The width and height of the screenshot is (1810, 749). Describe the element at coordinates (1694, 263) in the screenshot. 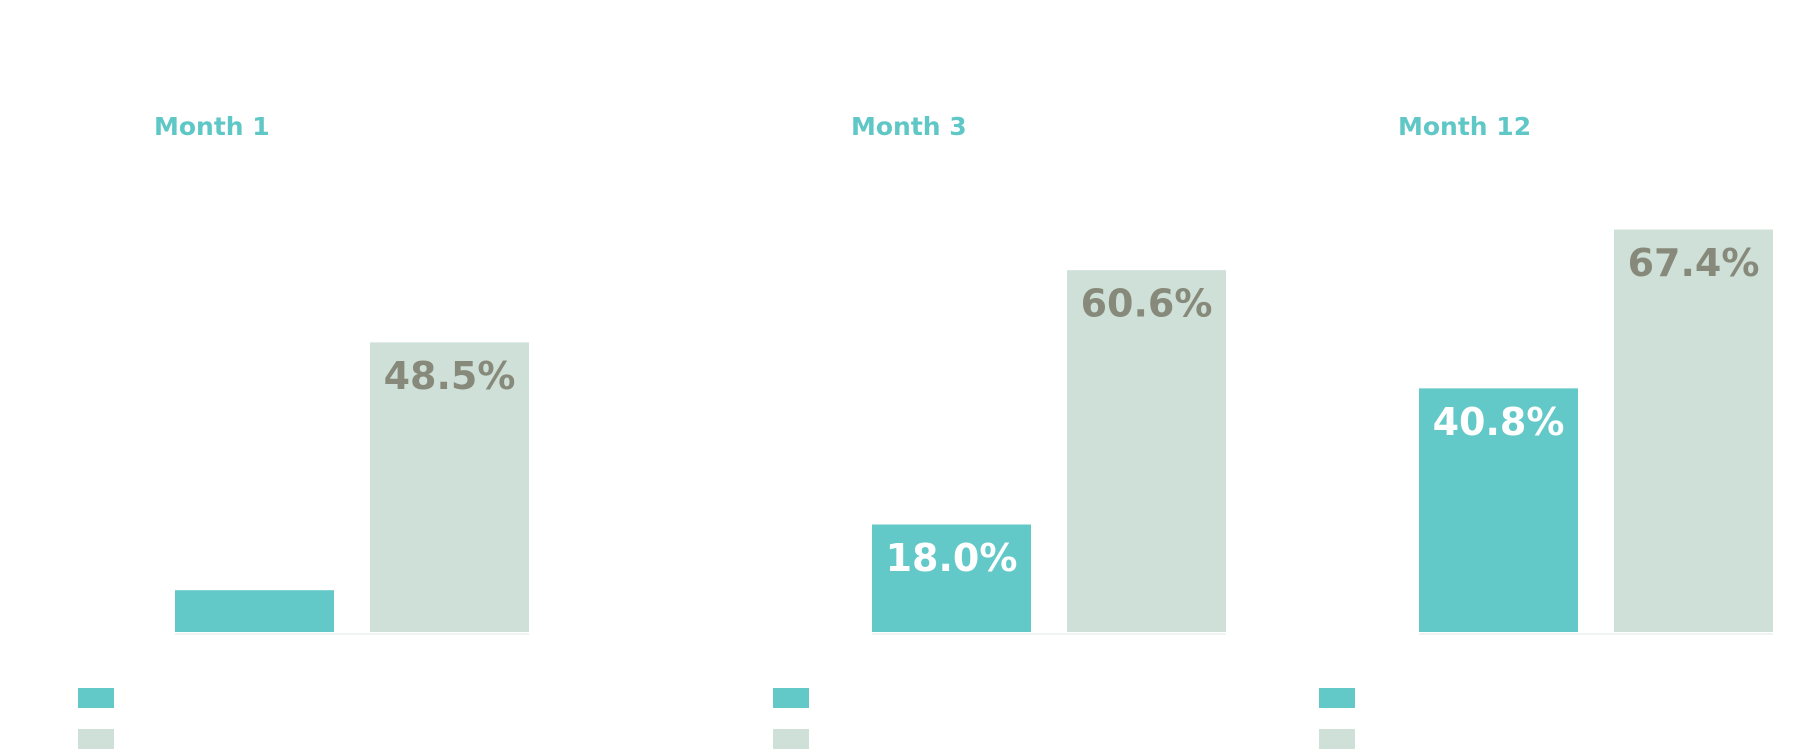

I see `value-label: 67.4%` at that location.